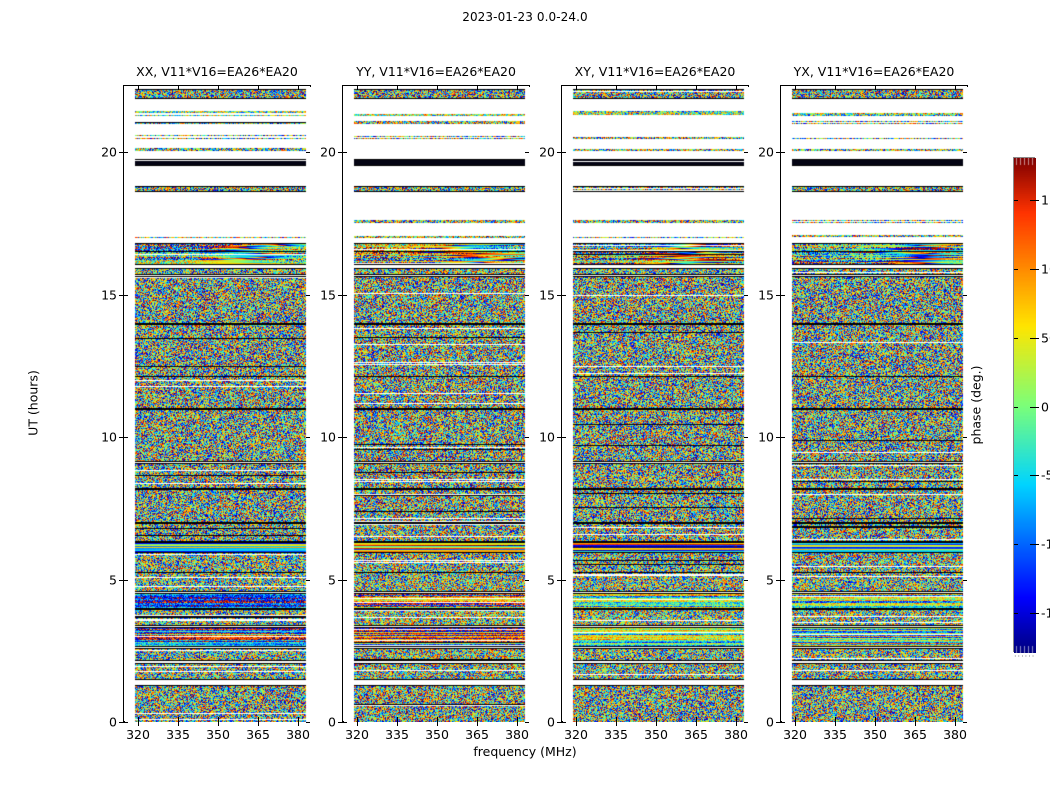  I want to click on panel-yy-xtick-label: 350, so click(437, 734).